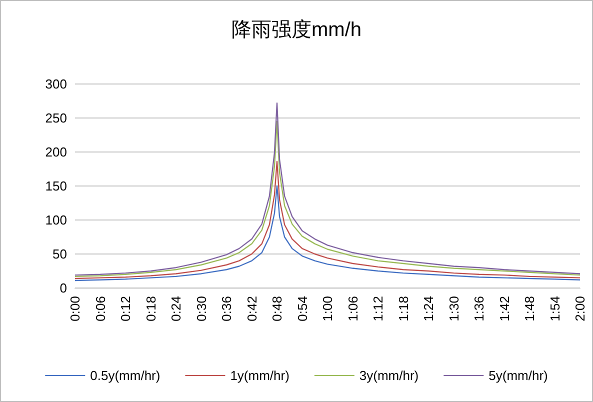 This screenshot has height=402, width=593. I want to click on x-tick-label: 0:42, so click(252, 309).